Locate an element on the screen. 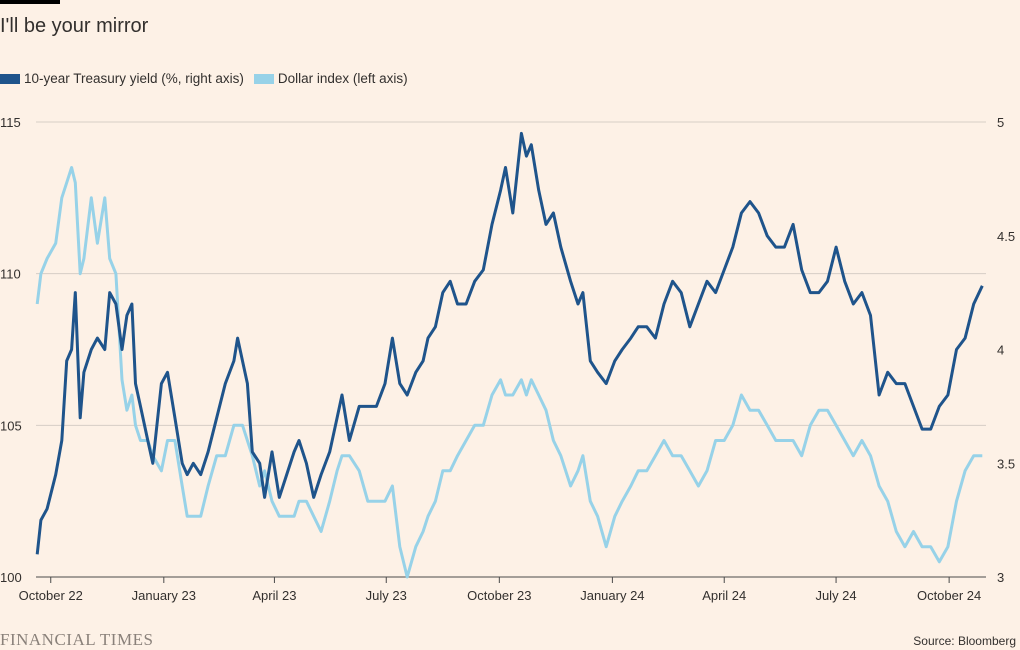  legend-item-dollar: Dollar index (left axis) is located at coordinates (330, 78).